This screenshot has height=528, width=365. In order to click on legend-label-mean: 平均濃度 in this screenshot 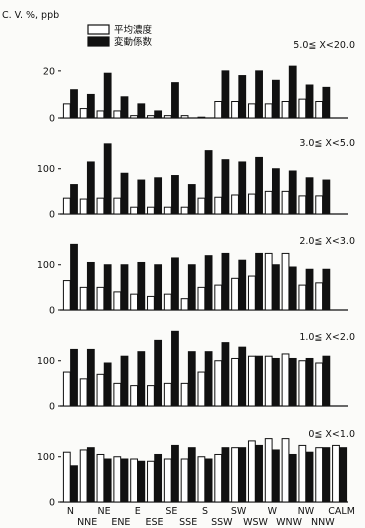, I will do `click(133, 30)`.